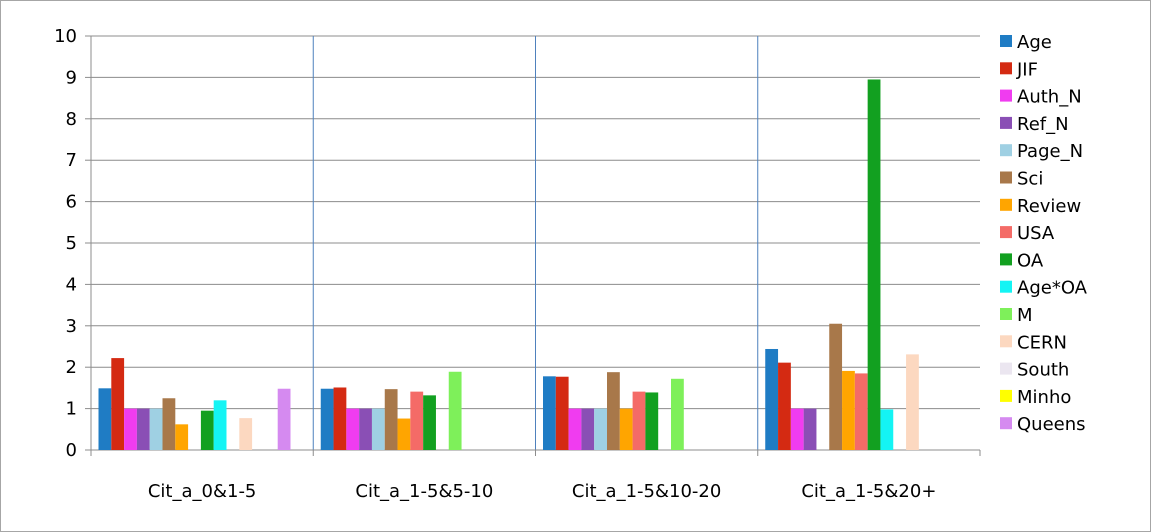 This screenshot has height=532, width=1151. I want to click on y-tick-label: 7, so click(71, 160).